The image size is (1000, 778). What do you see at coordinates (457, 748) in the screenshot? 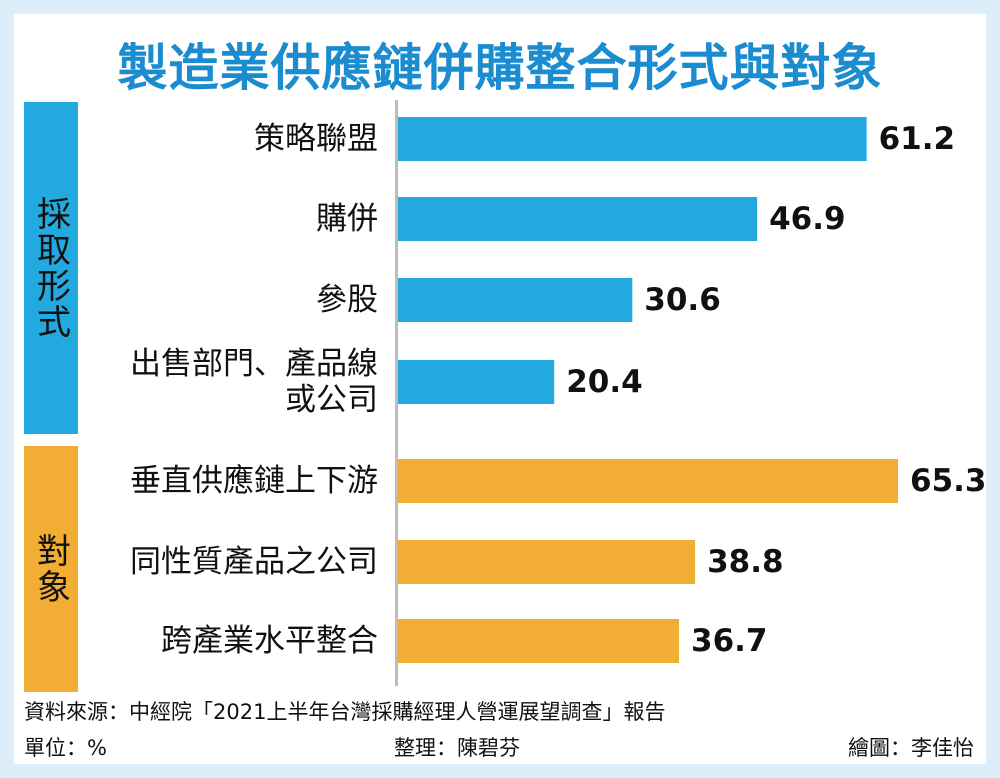
I see `editor-credit: 整理：陳碧芬` at bounding box center [457, 748].